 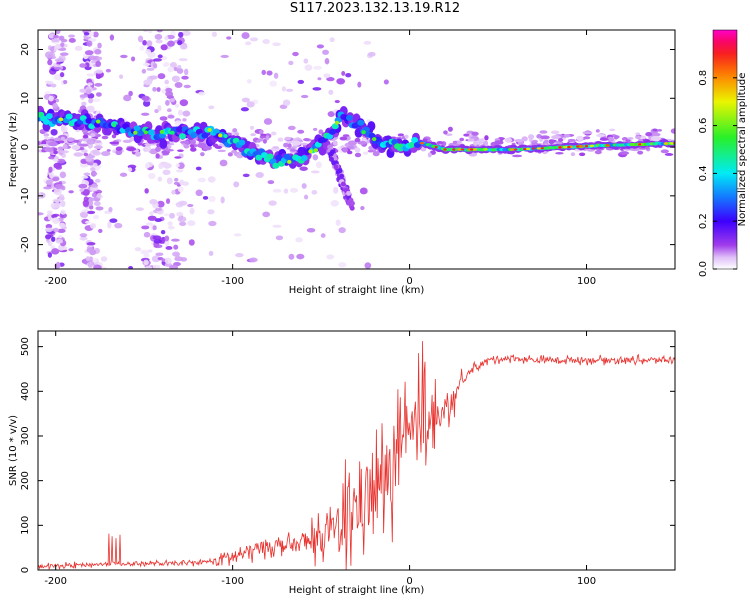 I want to click on figure-title: S117.2023.132.13.19.R12, so click(x=375, y=8).